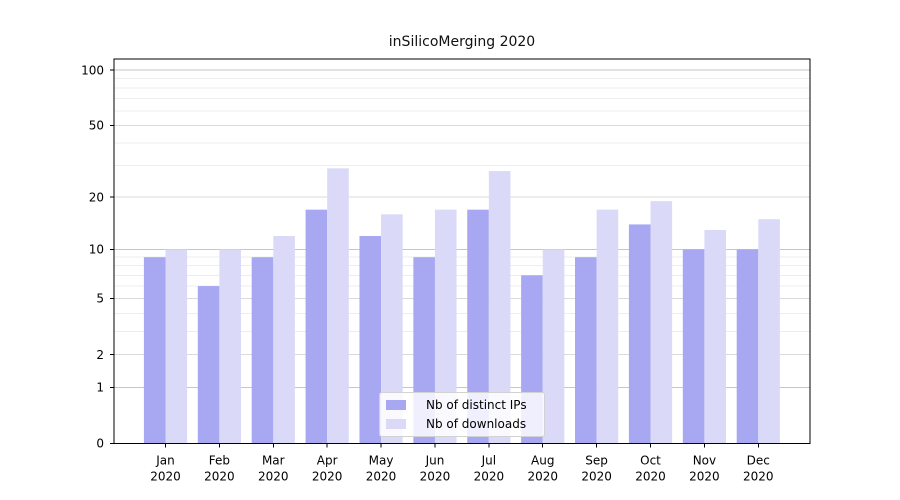 This screenshot has height=500, width=900. Describe the element at coordinates (435, 461) in the screenshot. I see `x-axis-month-label: Jun` at that location.